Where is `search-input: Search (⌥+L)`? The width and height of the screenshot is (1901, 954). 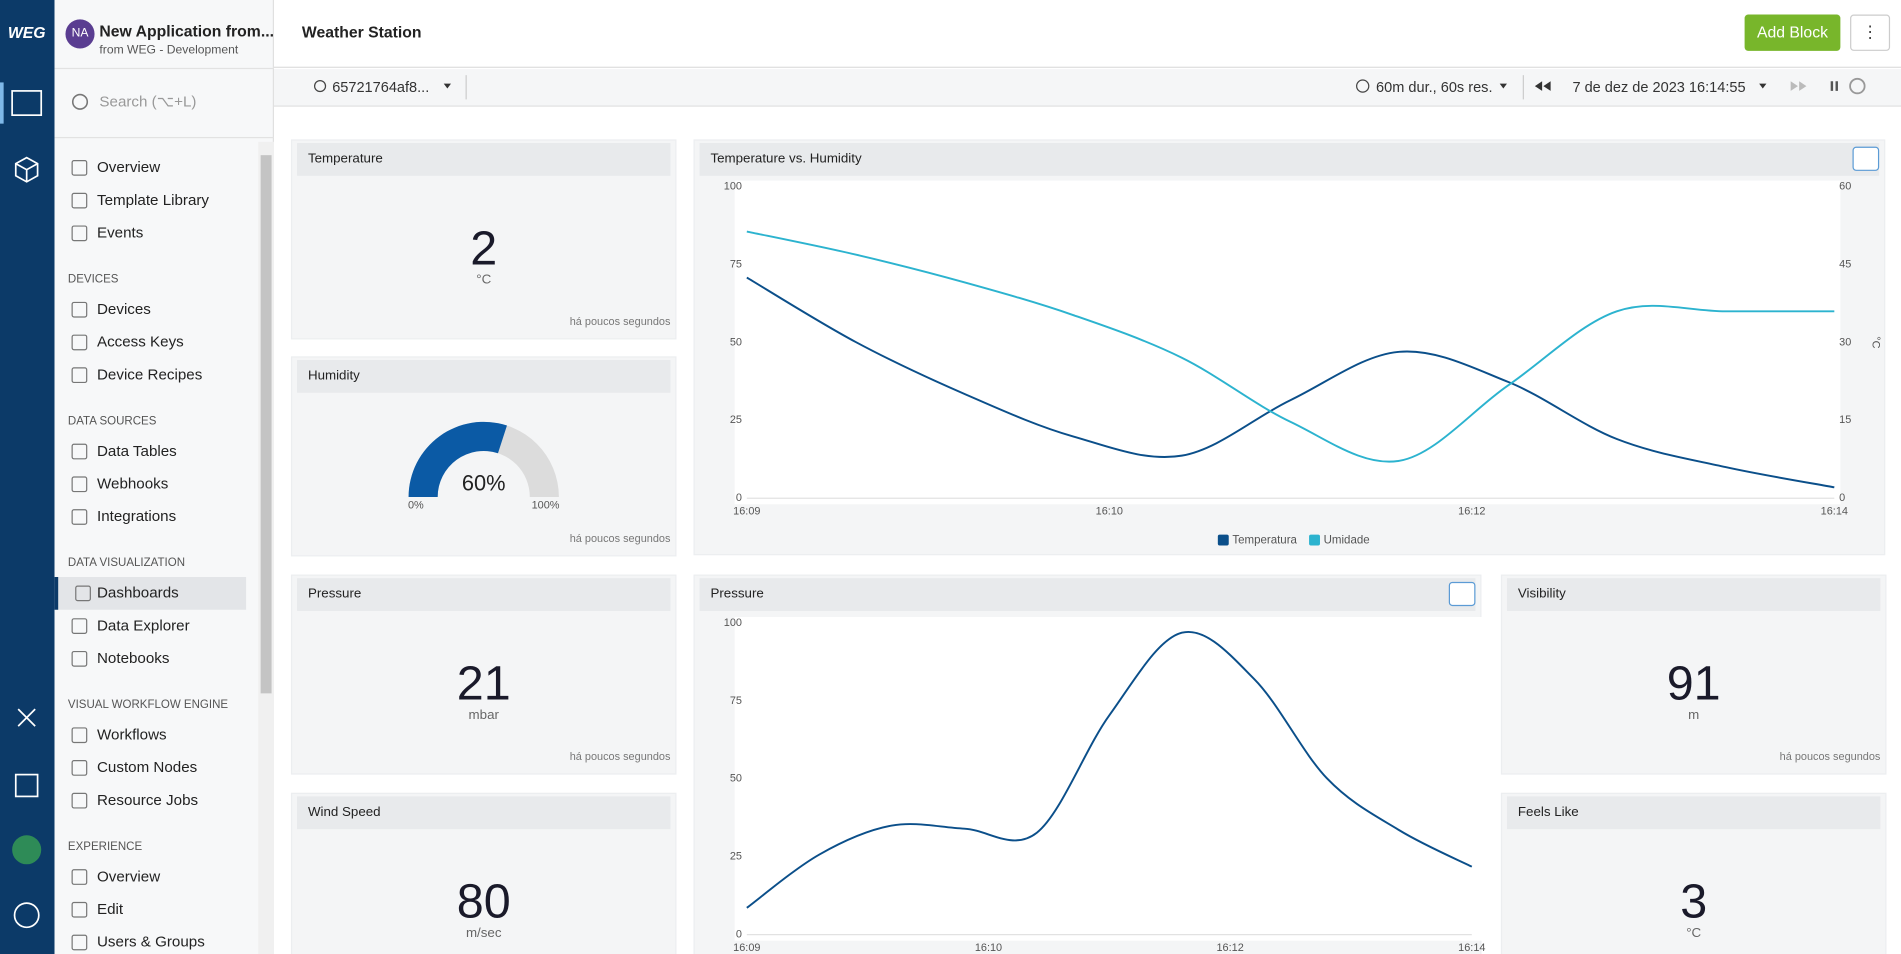 search-input: Search (⌥+L) is located at coordinates (148, 102).